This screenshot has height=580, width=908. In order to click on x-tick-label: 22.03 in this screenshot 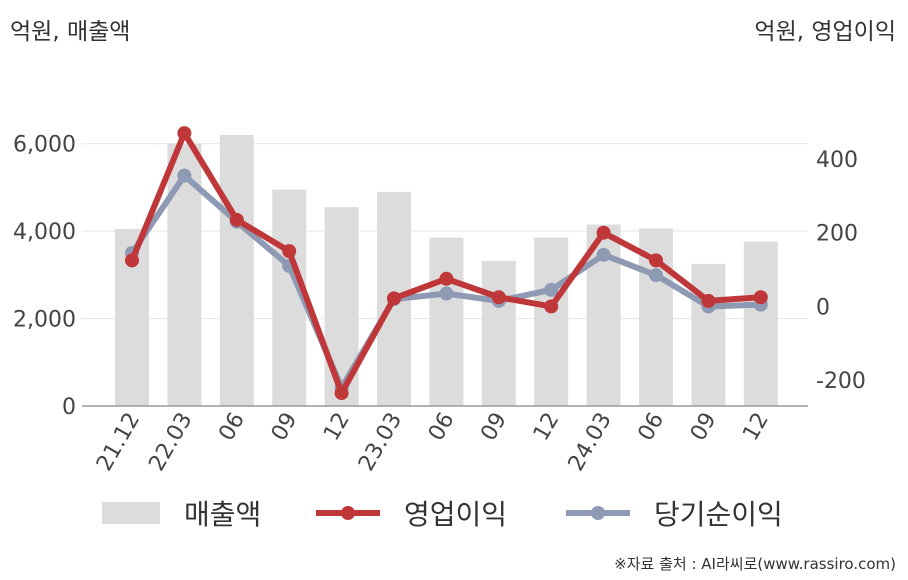, I will do `click(170, 442)`.